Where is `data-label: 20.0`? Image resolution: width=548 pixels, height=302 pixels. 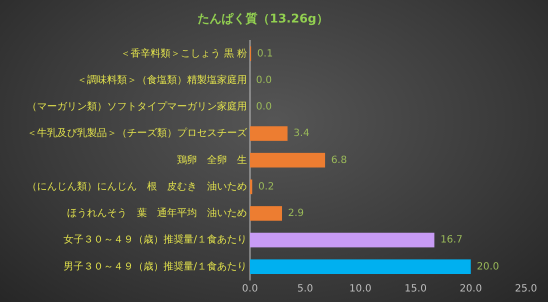
data-label: 20.0 is located at coordinates (488, 266).